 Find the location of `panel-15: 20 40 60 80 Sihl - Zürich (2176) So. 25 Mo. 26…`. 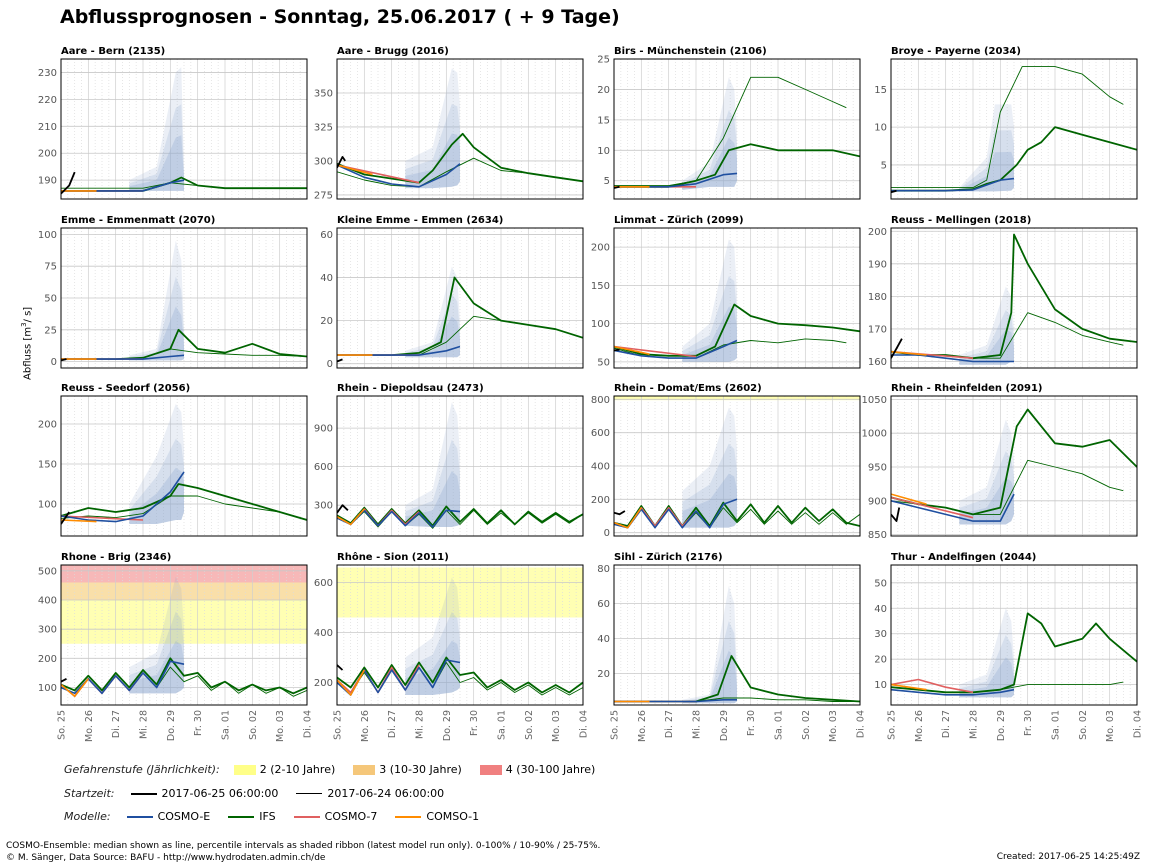

panel-15: 20 40 60 80 Sihl - Zürich (2176) So. 25 Mo. 26… is located at coordinates (731, 647).